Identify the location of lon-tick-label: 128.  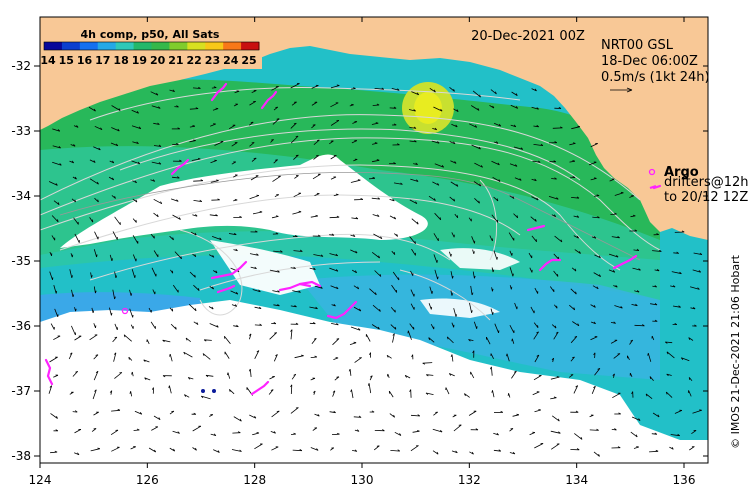
(254, 480).